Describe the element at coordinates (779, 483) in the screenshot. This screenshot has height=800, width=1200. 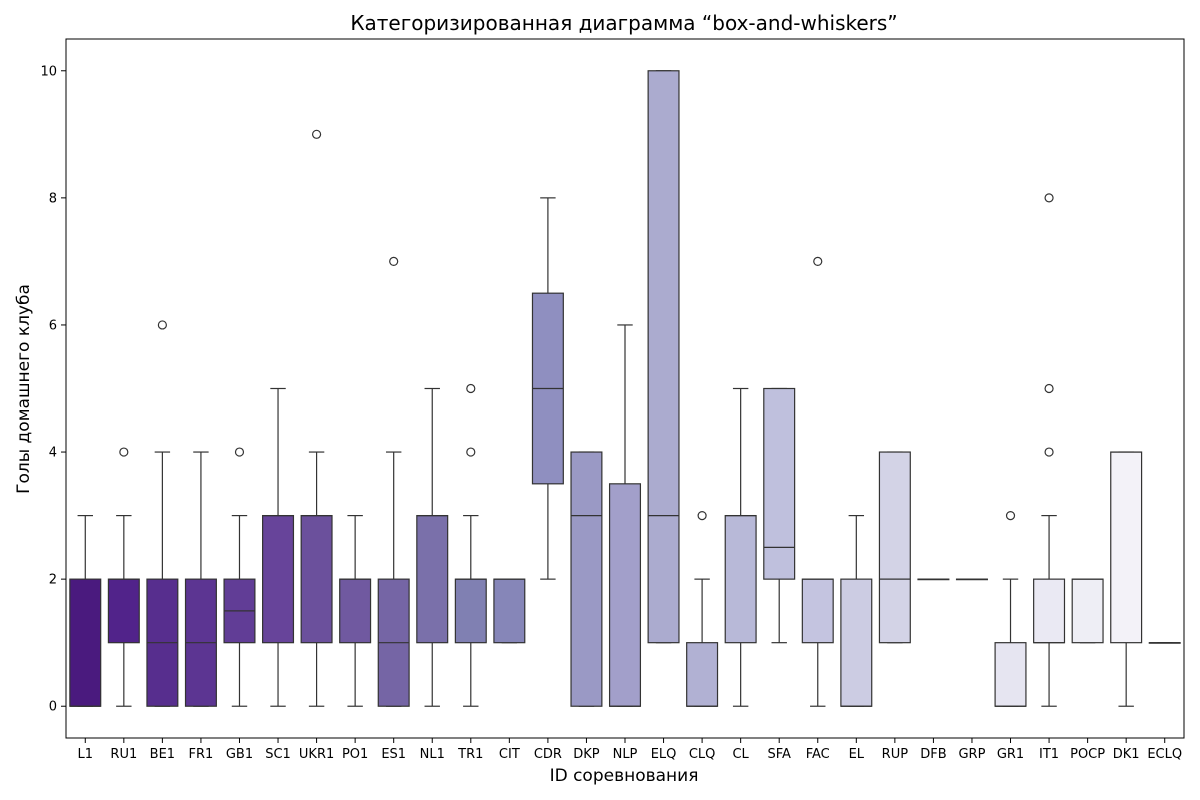
I see `box-sfa` at that location.